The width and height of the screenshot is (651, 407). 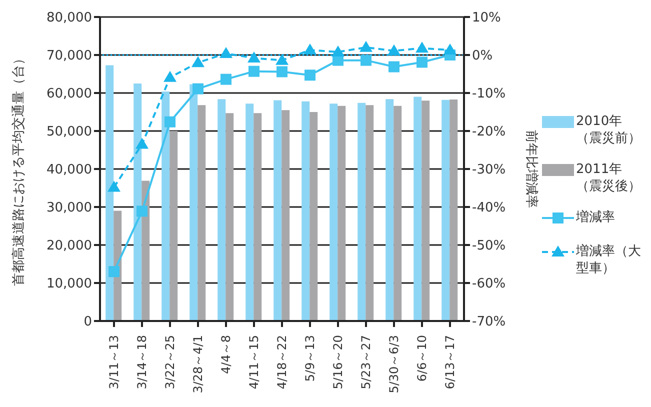 What do you see at coordinates (69, 132) in the screenshot?
I see `y-tick-label: 50,000` at bounding box center [69, 132].